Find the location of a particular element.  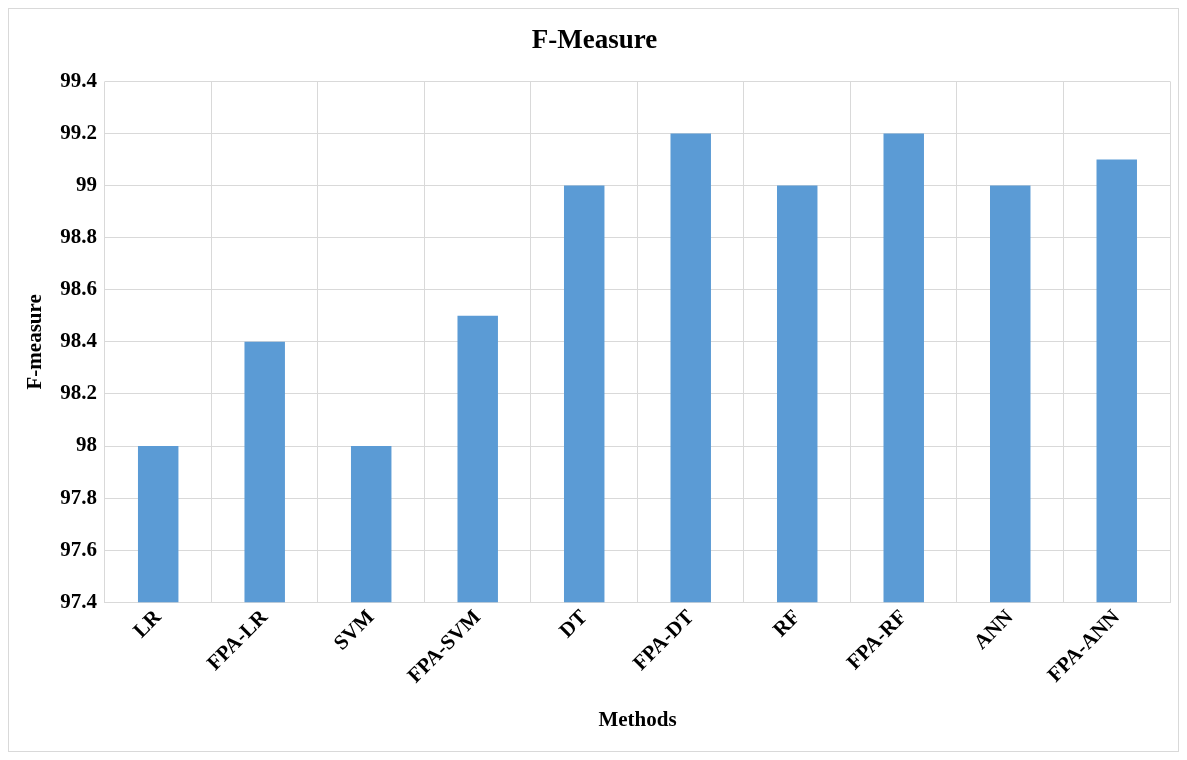

y-tick-label: 97.8 is located at coordinates (78, 496).